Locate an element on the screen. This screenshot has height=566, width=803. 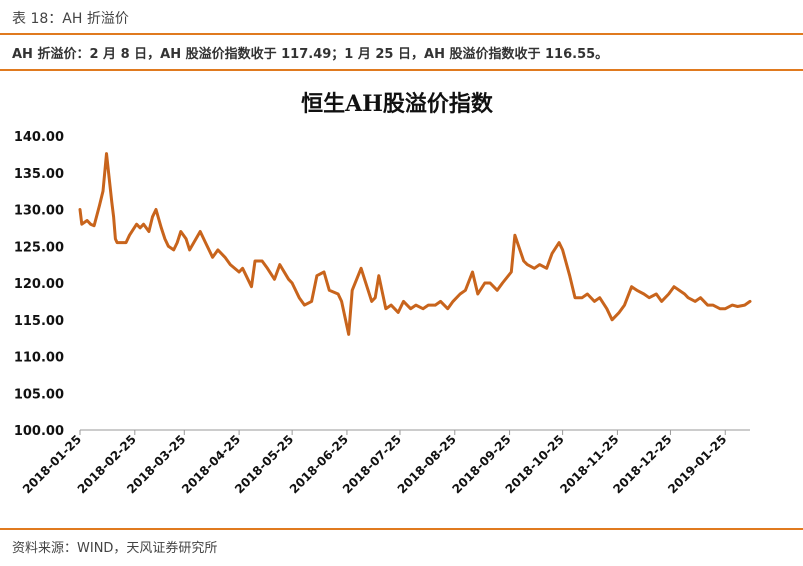
x-tick-label: 2019-01-25 is located at coordinates (697, 464).